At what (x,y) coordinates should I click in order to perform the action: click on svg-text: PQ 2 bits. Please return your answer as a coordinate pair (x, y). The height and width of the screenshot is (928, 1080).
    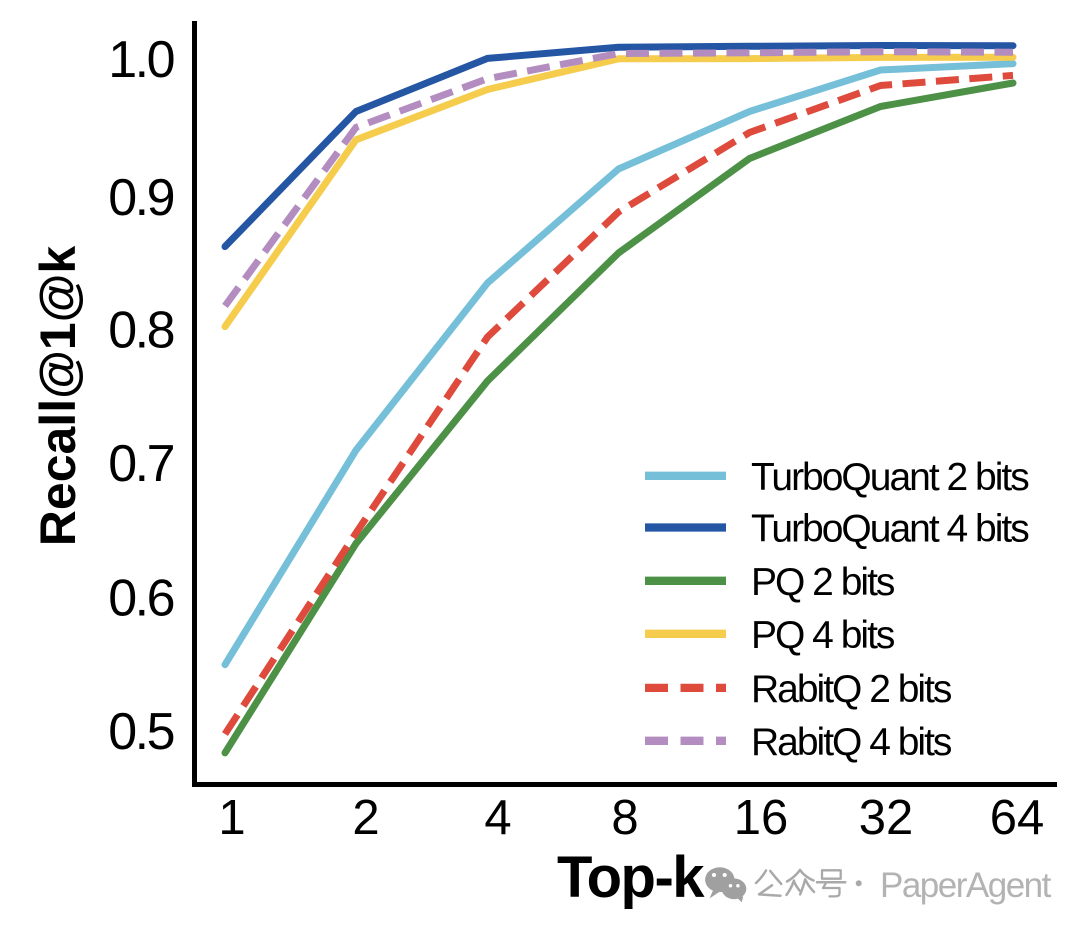
    Looking at the image, I should click on (823, 582).